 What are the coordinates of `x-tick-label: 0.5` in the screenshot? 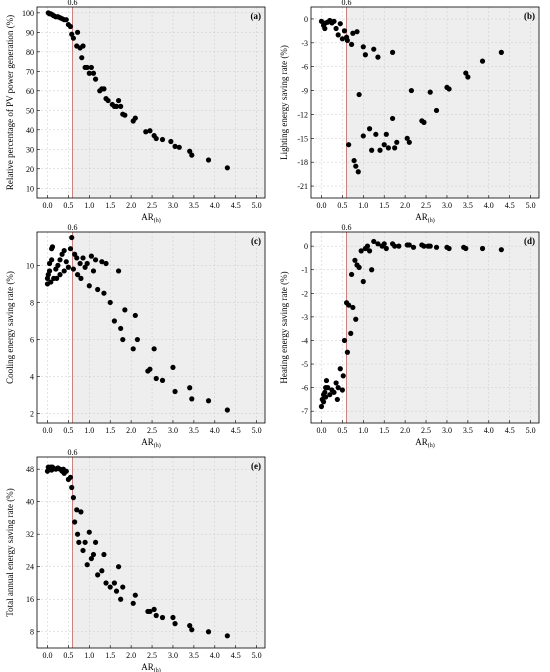 It's located at (68, 205).